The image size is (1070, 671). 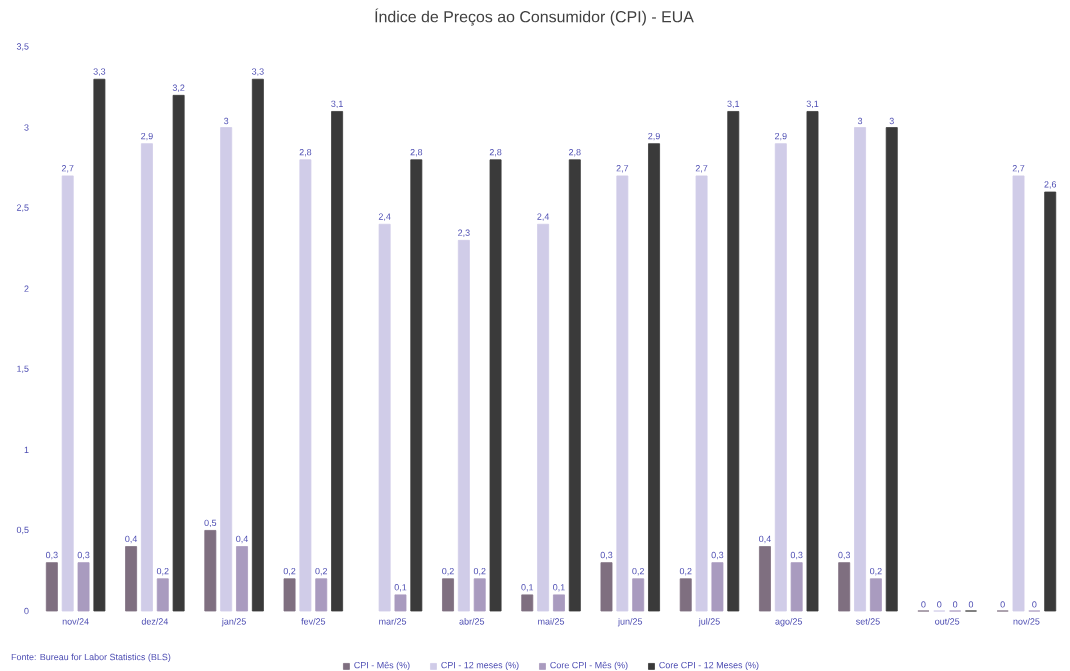 What do you see at coordinates (26, 611) in the screenshot?
I see `y-tick-label: 0` at bounding box center [26, 611].